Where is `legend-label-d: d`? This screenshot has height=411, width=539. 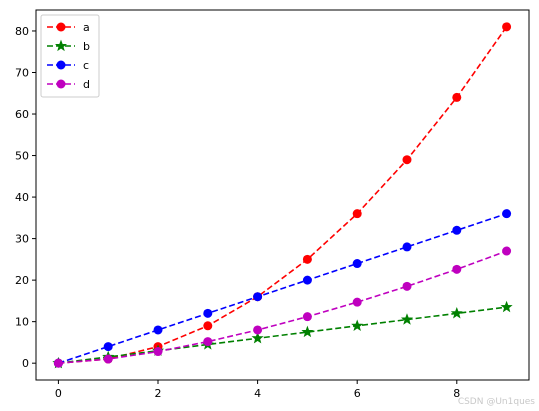
legend-label-d: d is located at coordinates (86, 84).